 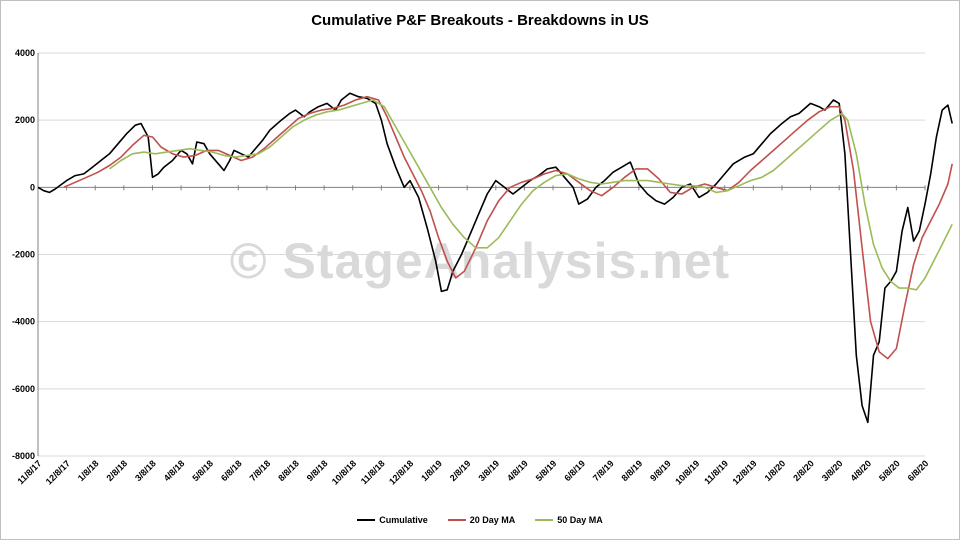 I want to click on legend-item-cumulative: Cumulative, so click(x=392, y=520).